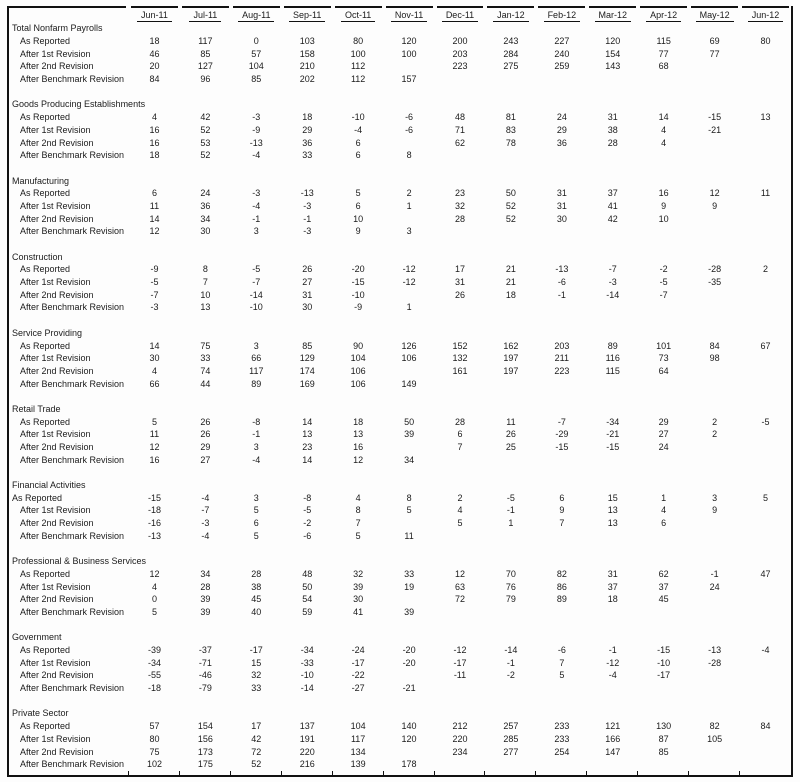  Describe the element at coordinates (511, 726) in the screenshot. I see `data-cell: 257` at that location.